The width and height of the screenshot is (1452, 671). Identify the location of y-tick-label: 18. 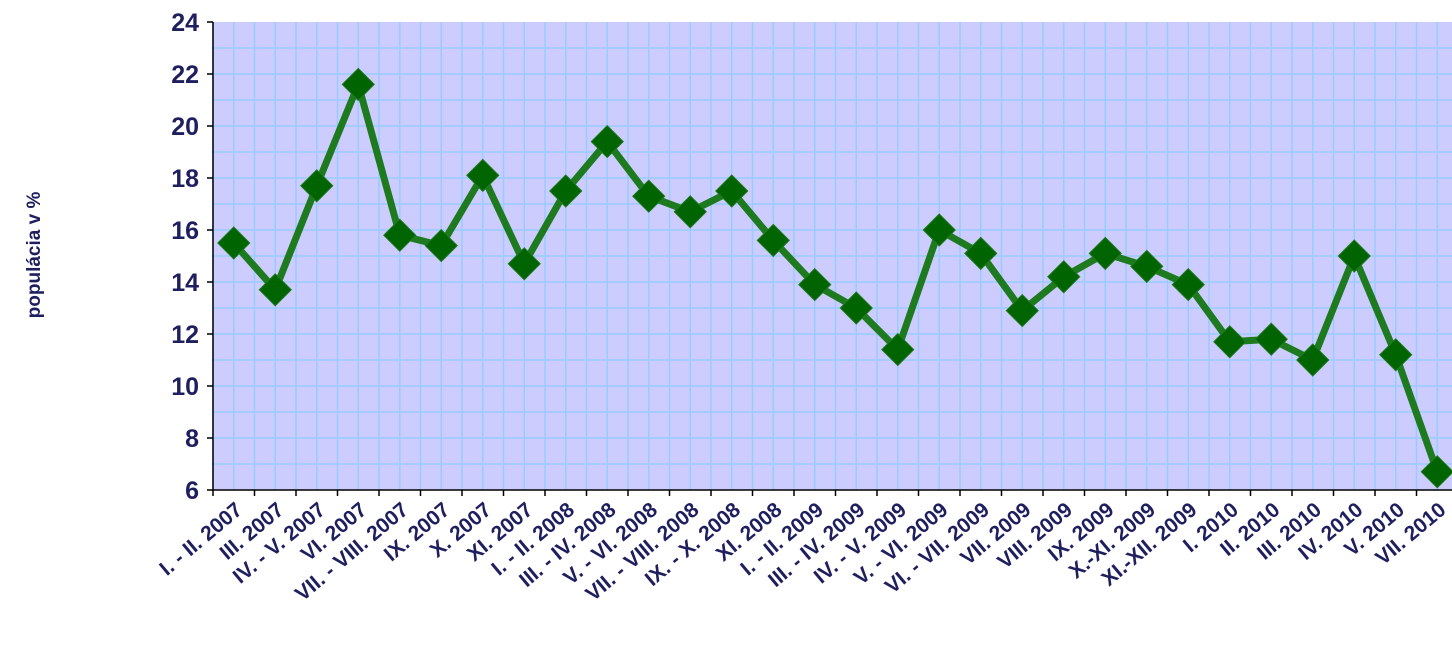
(185, 179).